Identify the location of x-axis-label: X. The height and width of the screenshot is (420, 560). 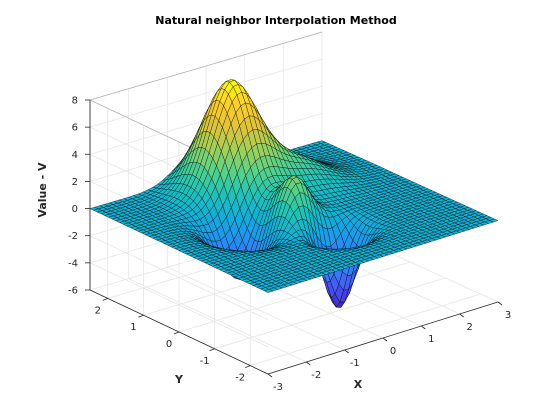
(358, 384).